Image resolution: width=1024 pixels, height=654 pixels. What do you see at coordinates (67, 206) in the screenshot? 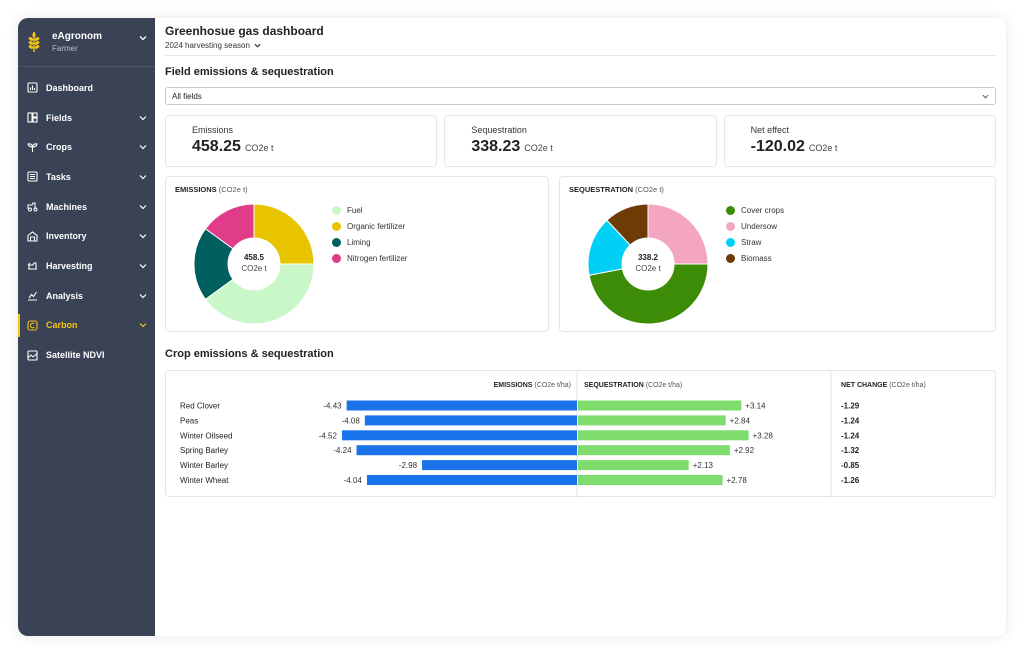
I see `sidebar-item-label: Machines` at bounding box center [67, 206].